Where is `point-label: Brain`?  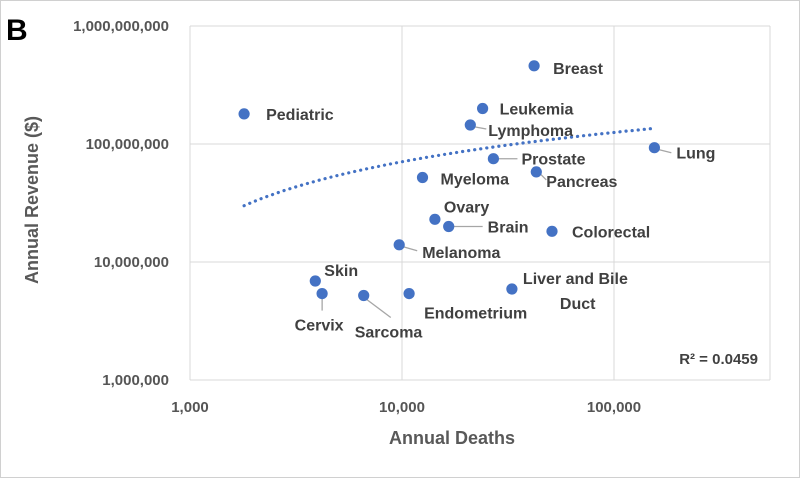 point-label: Brain is located at coordinates (508, 227).